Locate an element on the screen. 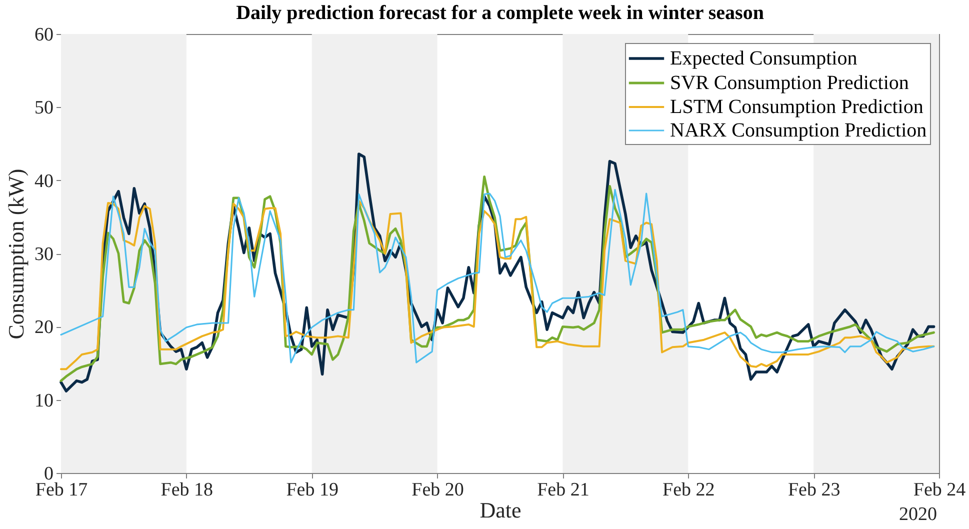  legend-label: Expected Consumption is located at coordinates (764, 59).